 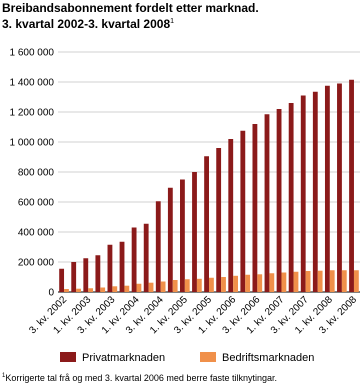 I want to click on y-tick-label: 1 600 000, so click(x=32, y=53).